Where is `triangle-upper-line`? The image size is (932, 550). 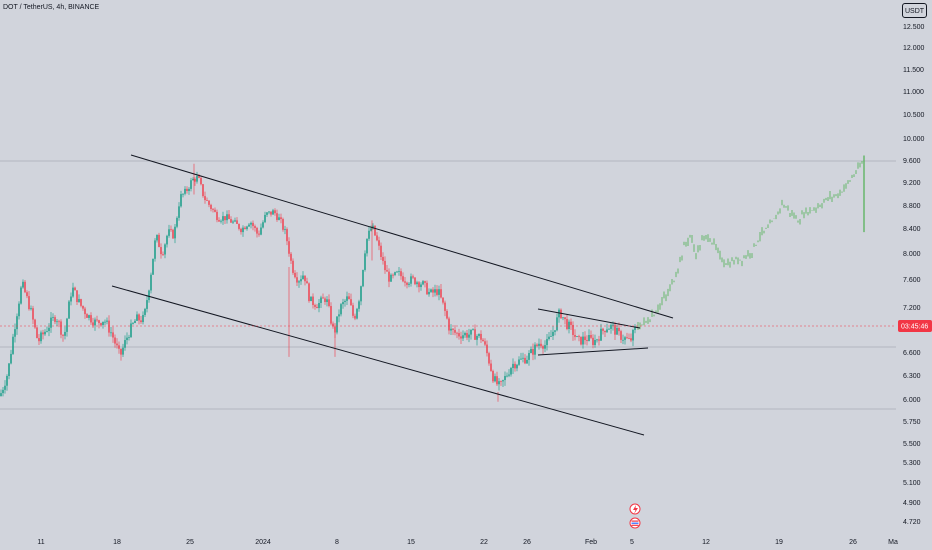 triangle-upper-line is located at coordinates (589, 318).